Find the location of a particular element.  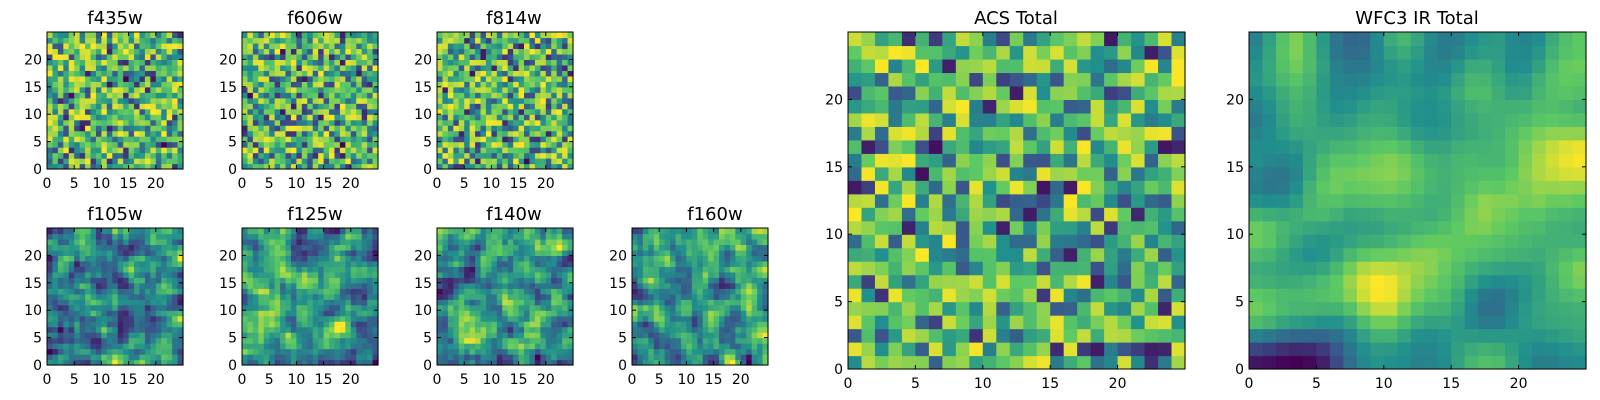

x-tick-label: 15 is located at coordinates (714, 380).